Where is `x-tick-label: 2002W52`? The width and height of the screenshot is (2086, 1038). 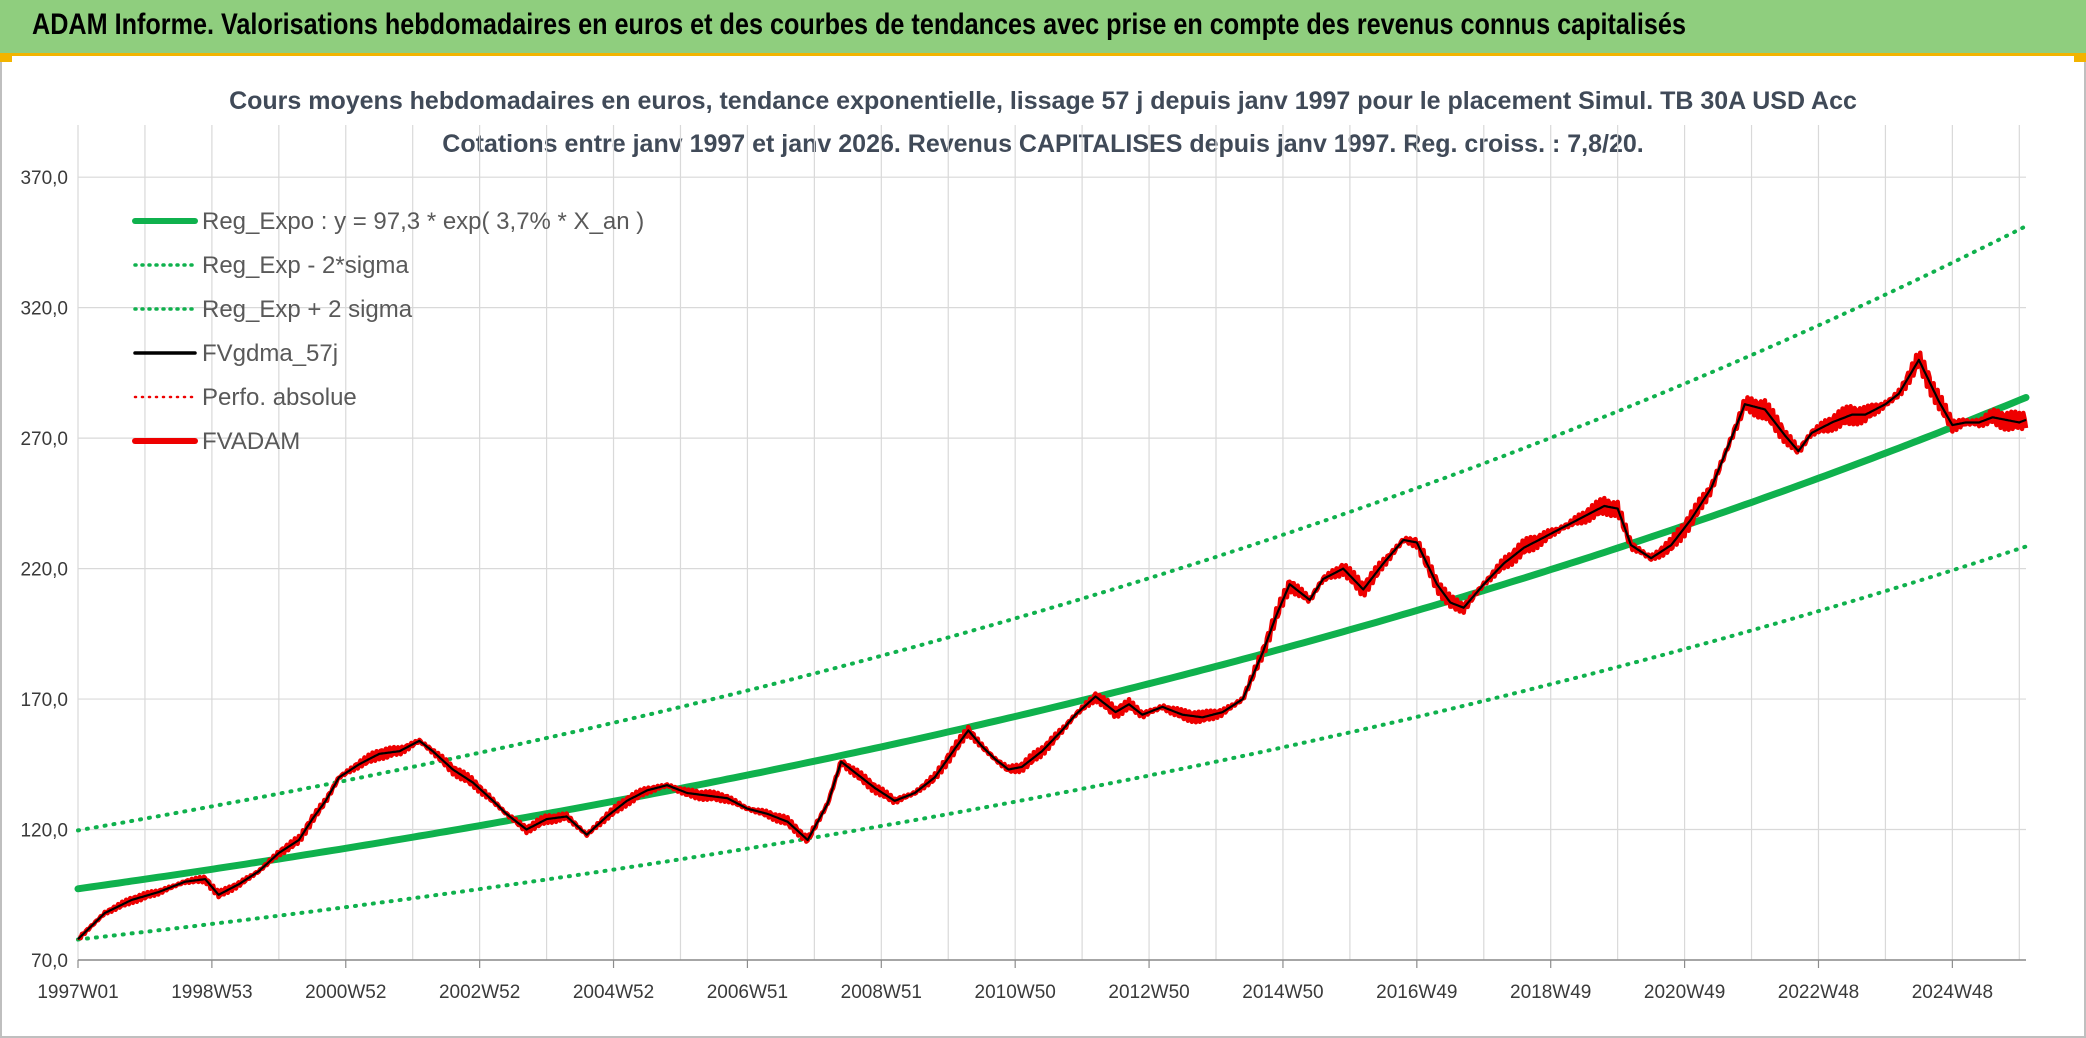 x-tick-label: 2002W52 is located at coordinates (479, 992).